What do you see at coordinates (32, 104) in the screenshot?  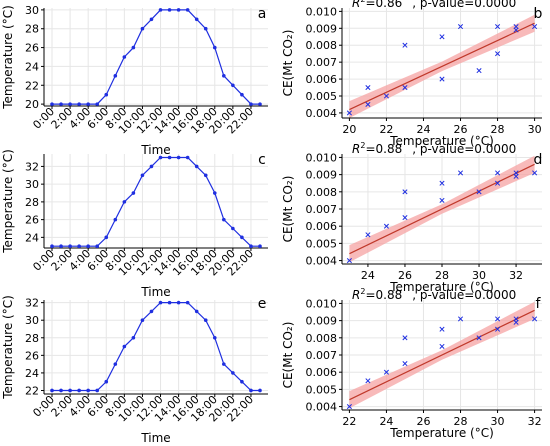 I see `y-tick-label: 20` at bounding box center [32, 104].